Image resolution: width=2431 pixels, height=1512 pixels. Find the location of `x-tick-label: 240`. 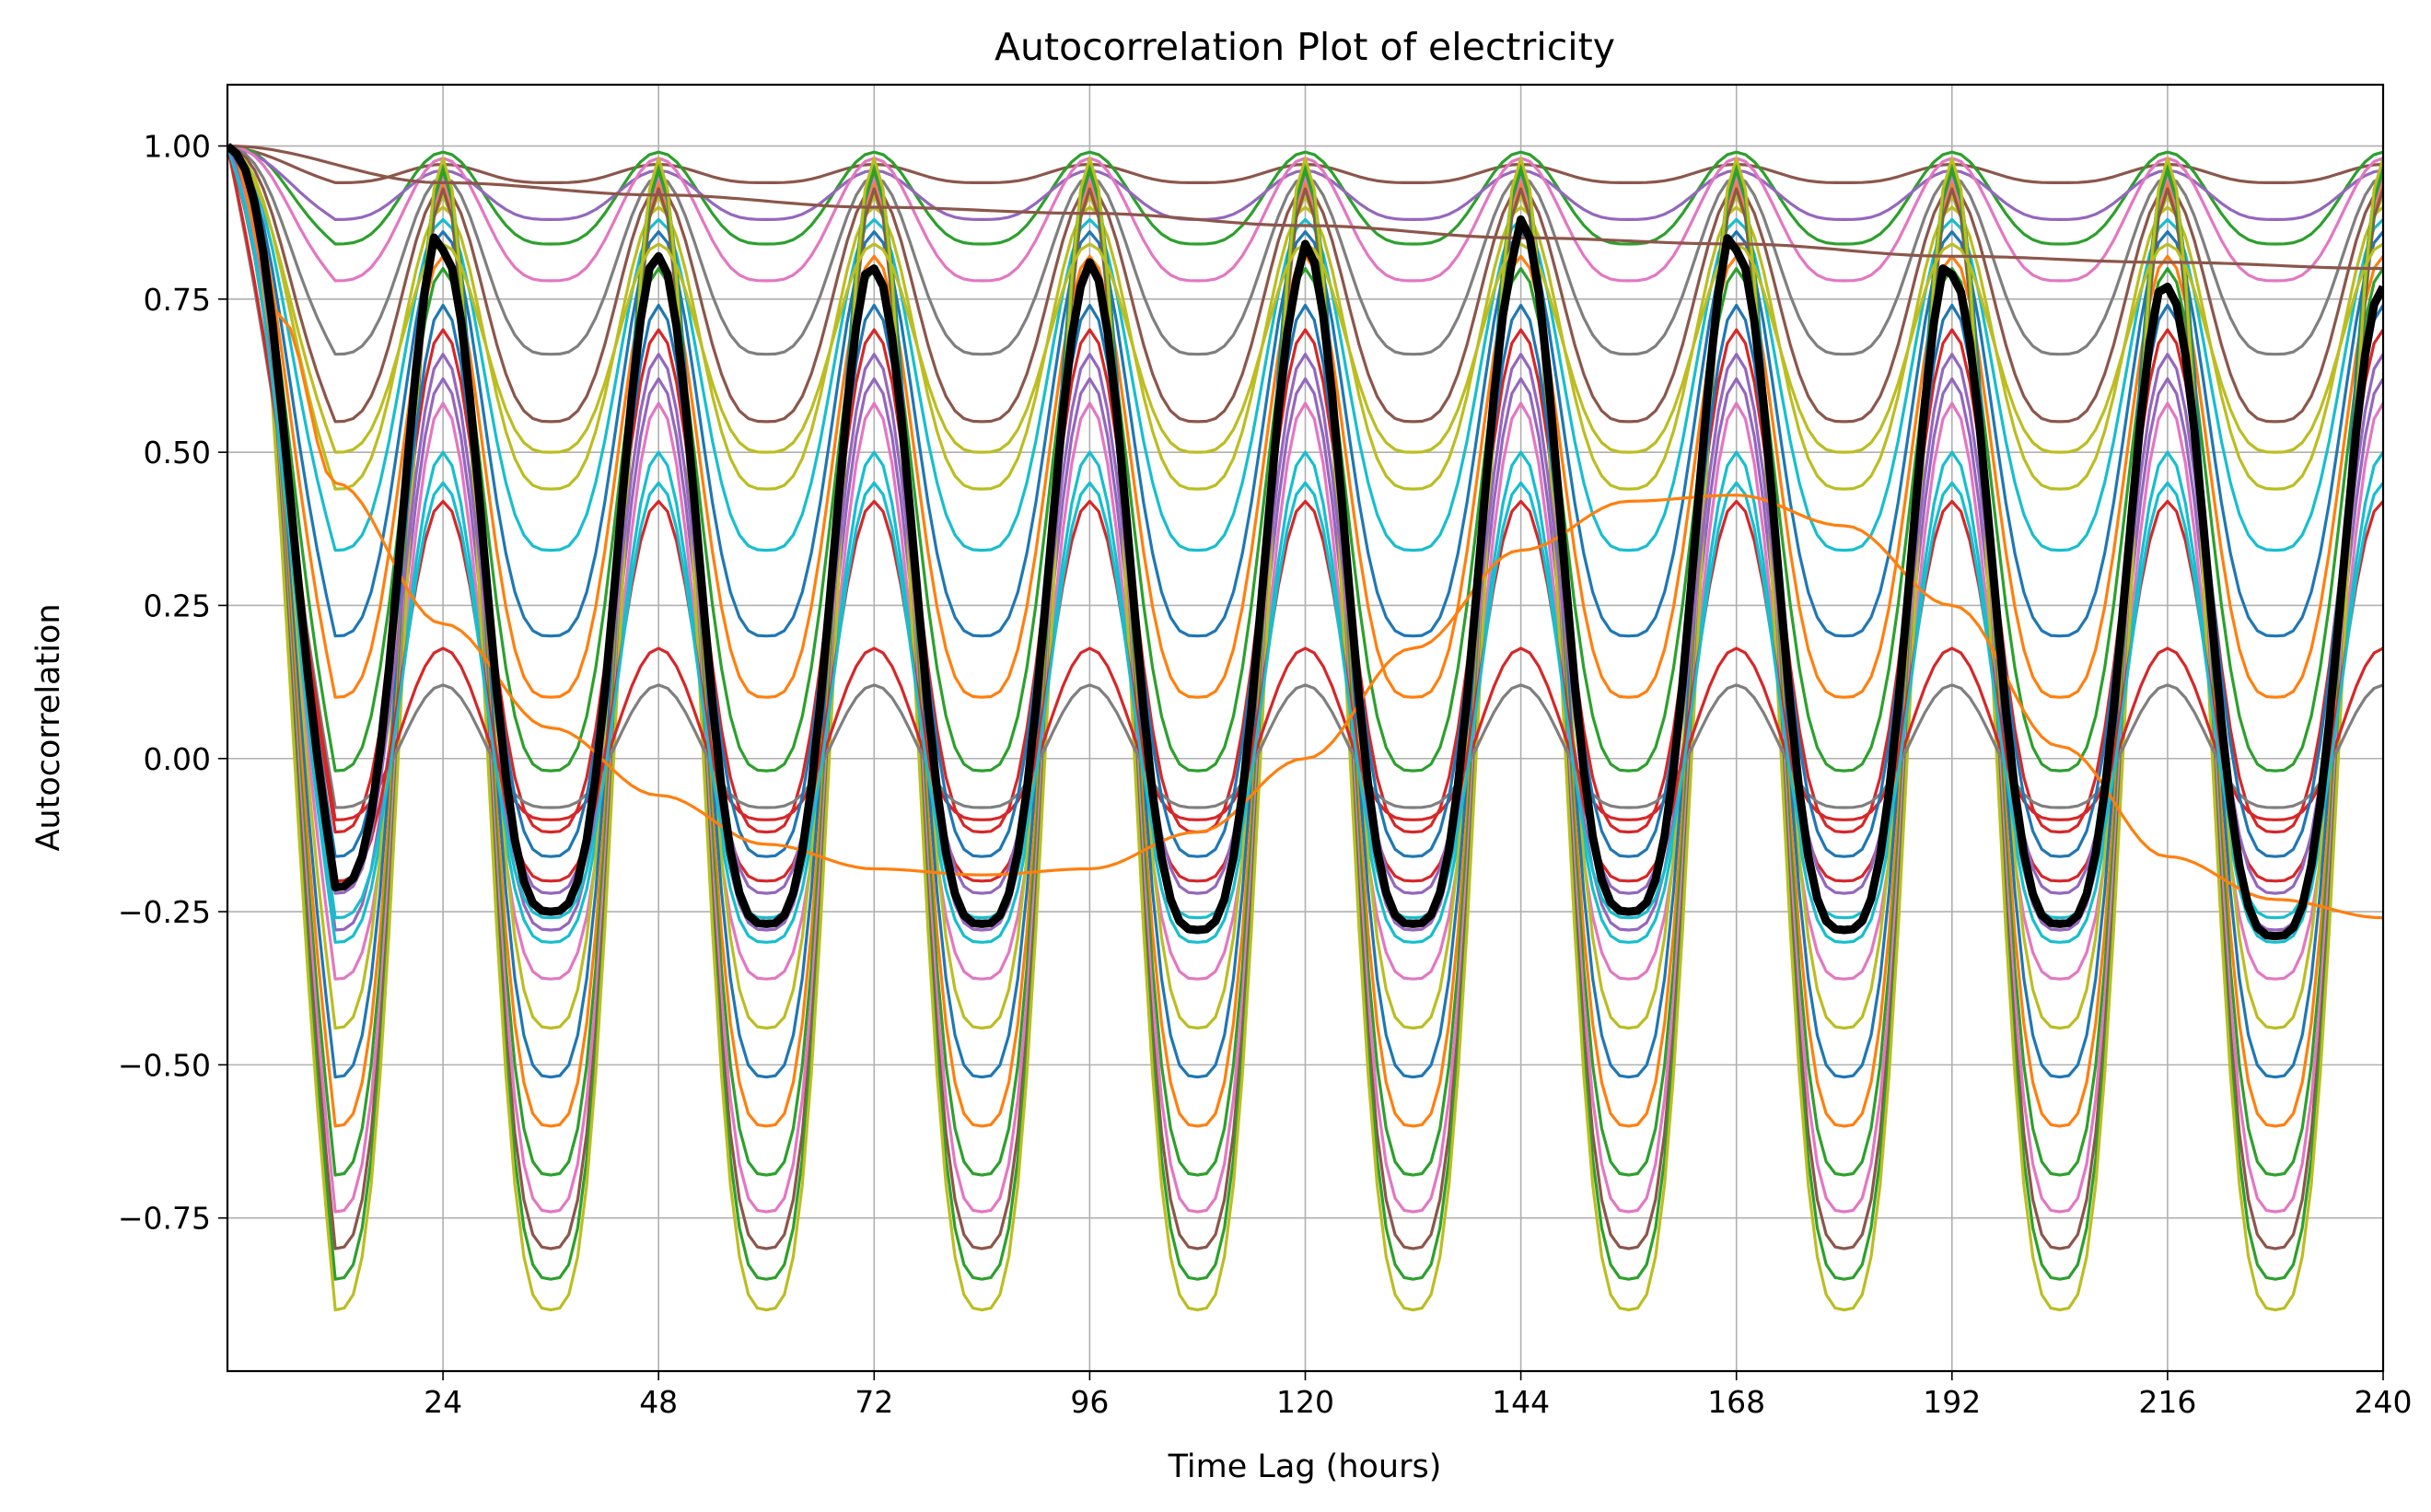

x-tick-label: 240 is located at coordinates (2384, 1402).